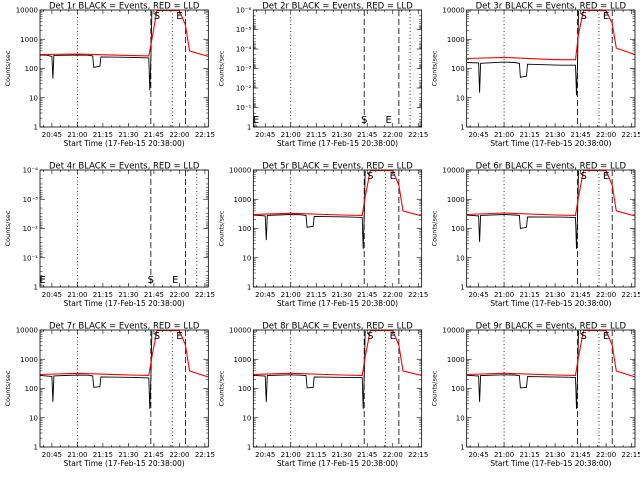 The image size is (640, 480). Describe the element at coordinates (337, 7) in the screenshot. I see `panel-title: Det 2r BLACK = Events, RED = LLD` at that location.